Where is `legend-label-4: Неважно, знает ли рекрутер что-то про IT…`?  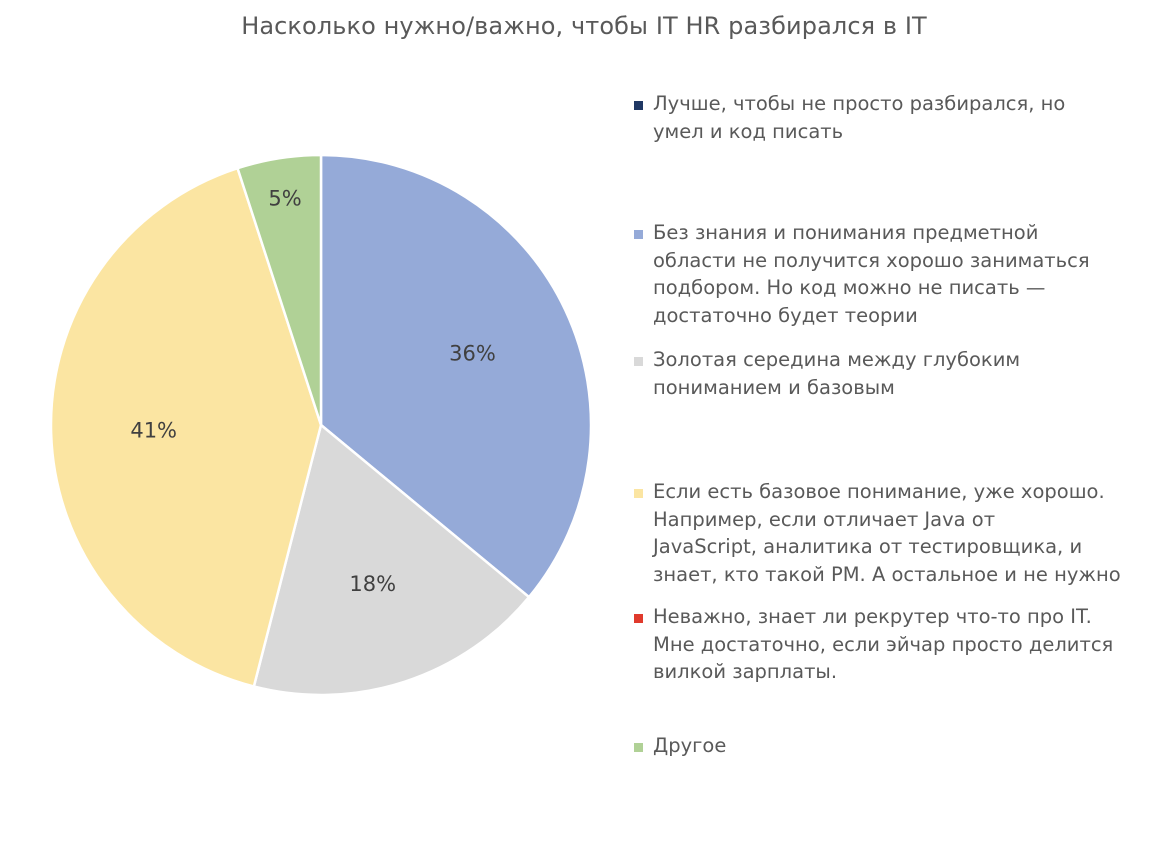
legend-label-4: Неважно, знает ли рекрутер что-то про IT… is located at coordinates (883, 644).